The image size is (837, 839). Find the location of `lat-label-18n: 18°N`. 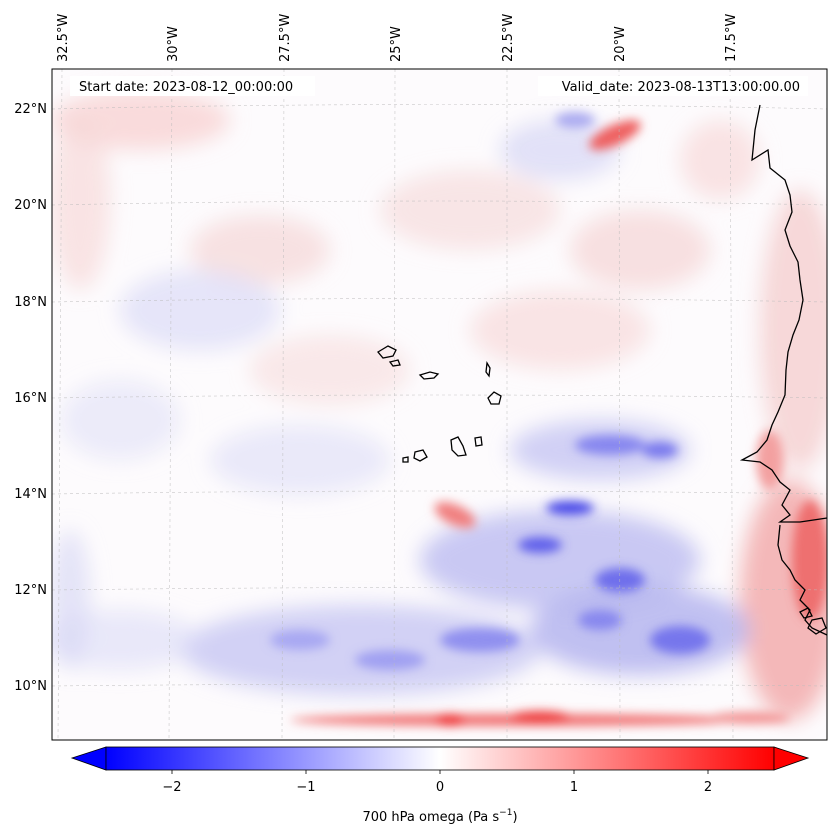

lat-label-18n: 18°N is located at coordinates (30, 302).